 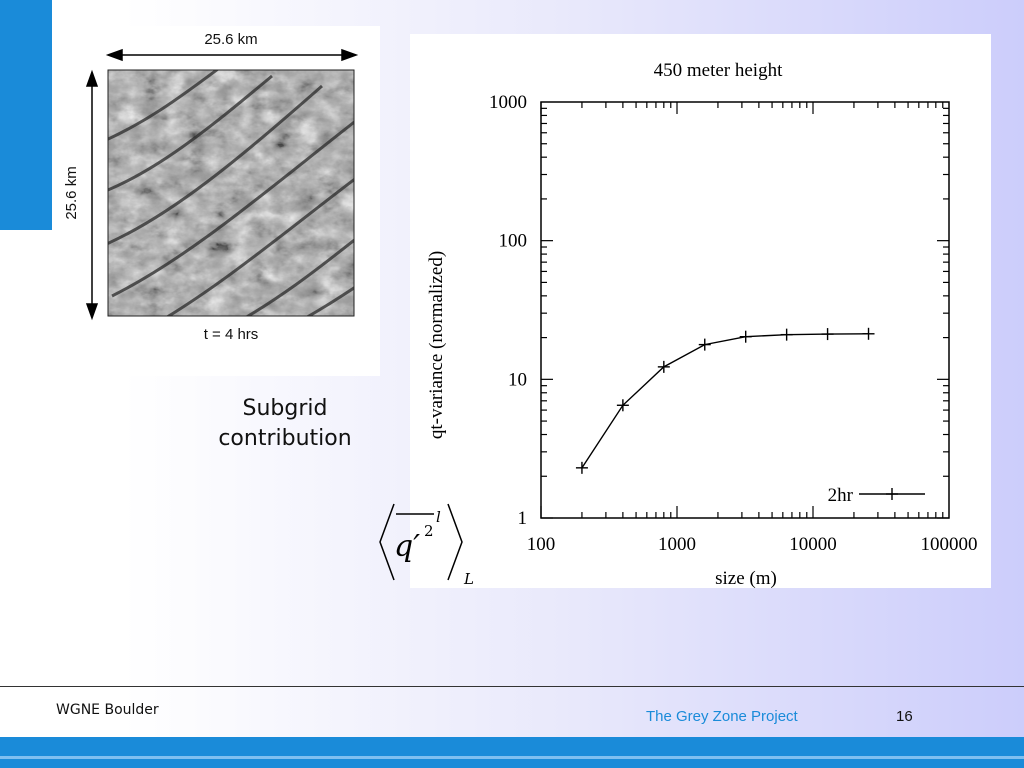 What do you see at coordinates (436, 345) in the screenshot?
I see `y-axis-label: qt-variance (normalized)` at bounding box center [436, 345].